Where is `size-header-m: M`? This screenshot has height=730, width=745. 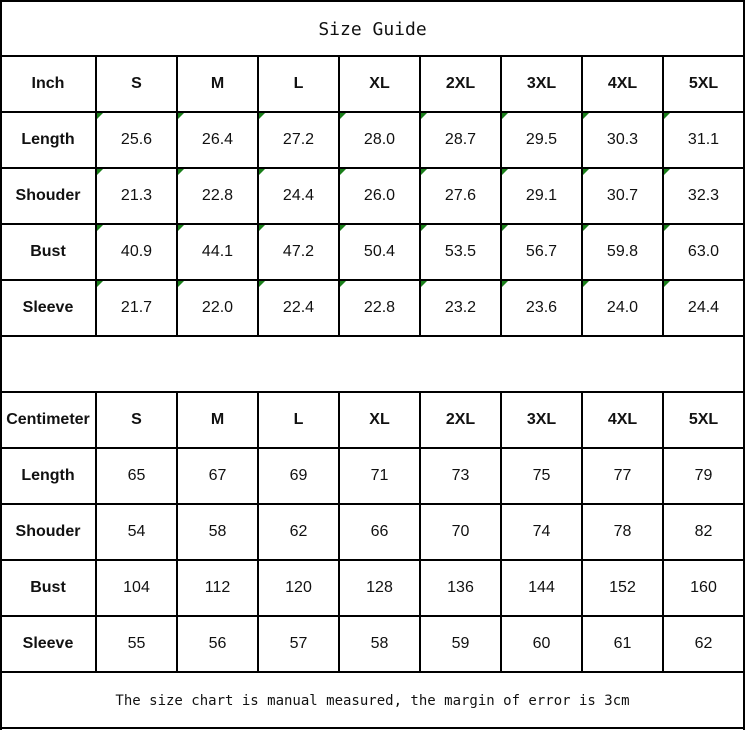 size-header-m: M is located at coordinates (217, 83).